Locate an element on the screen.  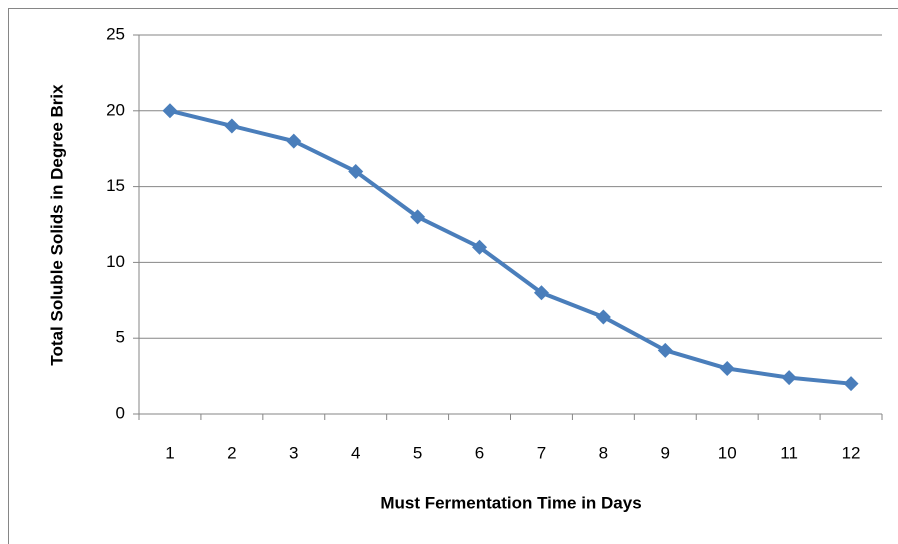
x-tick-label: 10 is located at coordinates (727, 452).